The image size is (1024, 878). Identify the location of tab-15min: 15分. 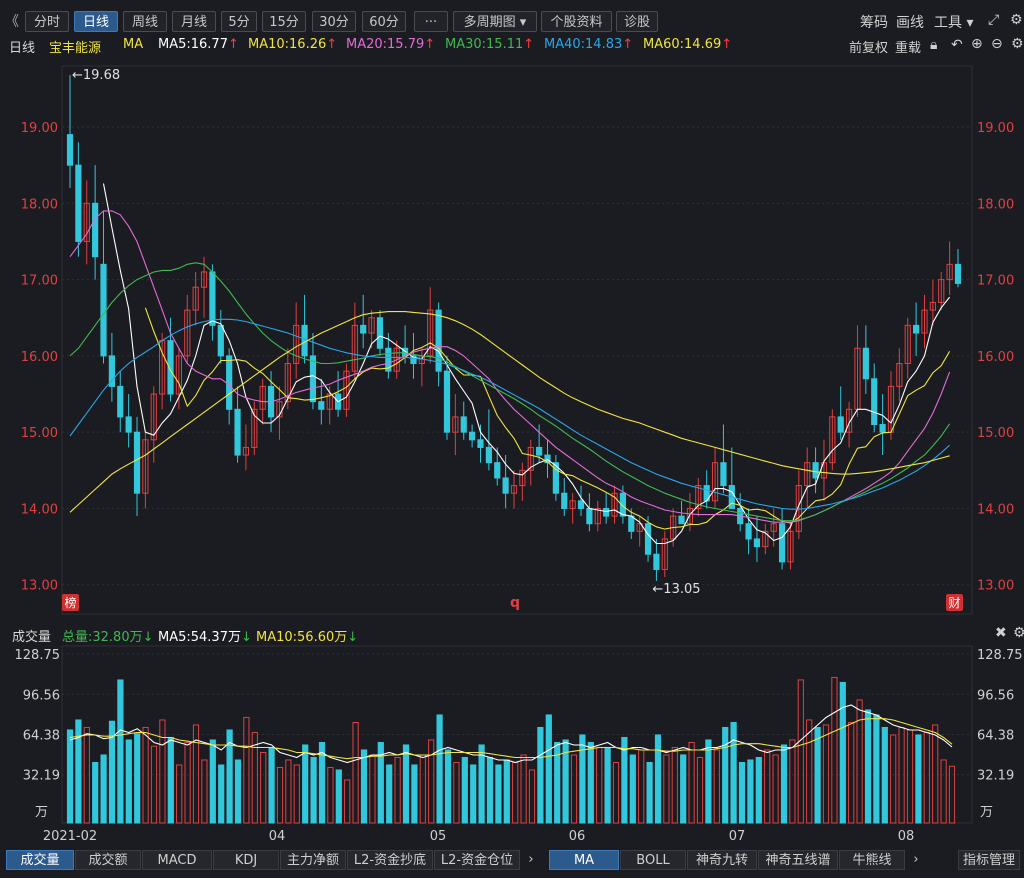
(284, 21).